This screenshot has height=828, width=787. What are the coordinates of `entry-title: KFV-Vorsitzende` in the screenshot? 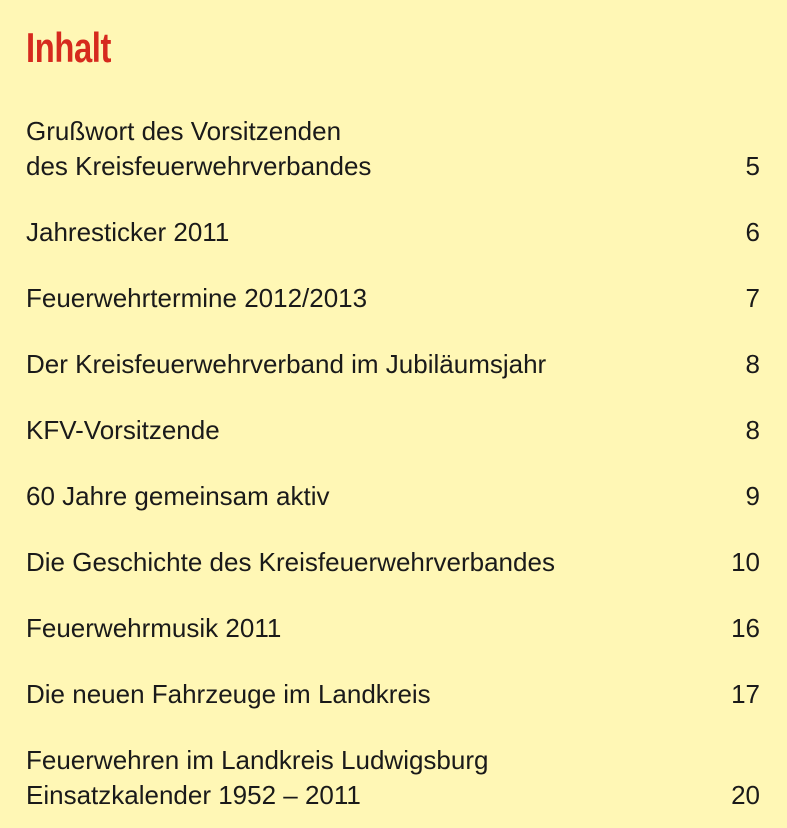 It's located at (123, 430).